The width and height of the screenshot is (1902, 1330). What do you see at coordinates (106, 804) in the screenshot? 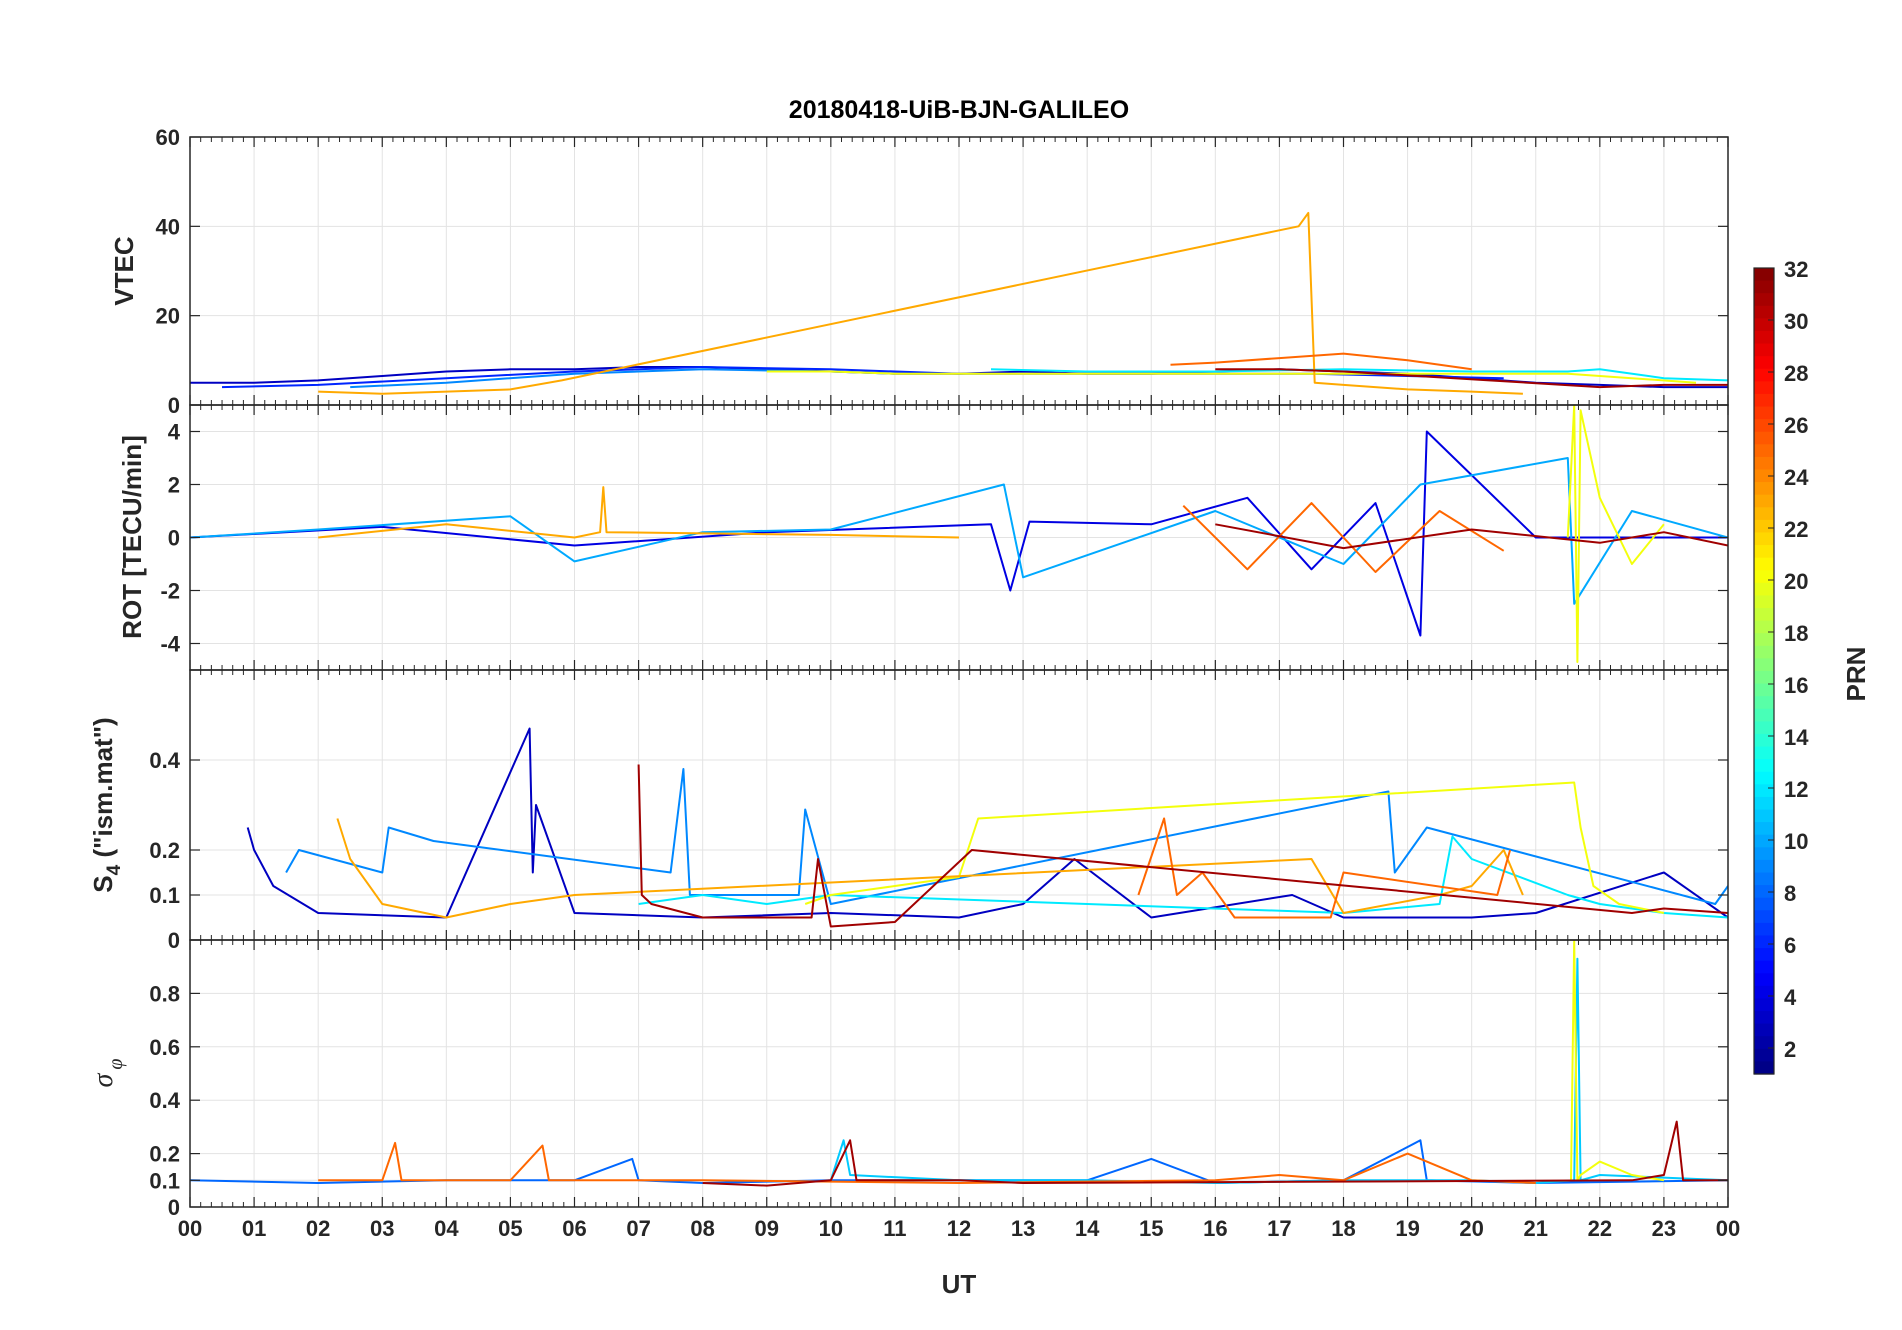
I see `y-axis-label-s4: S4 ("ism.mat")` at bounding box center [106, 804].